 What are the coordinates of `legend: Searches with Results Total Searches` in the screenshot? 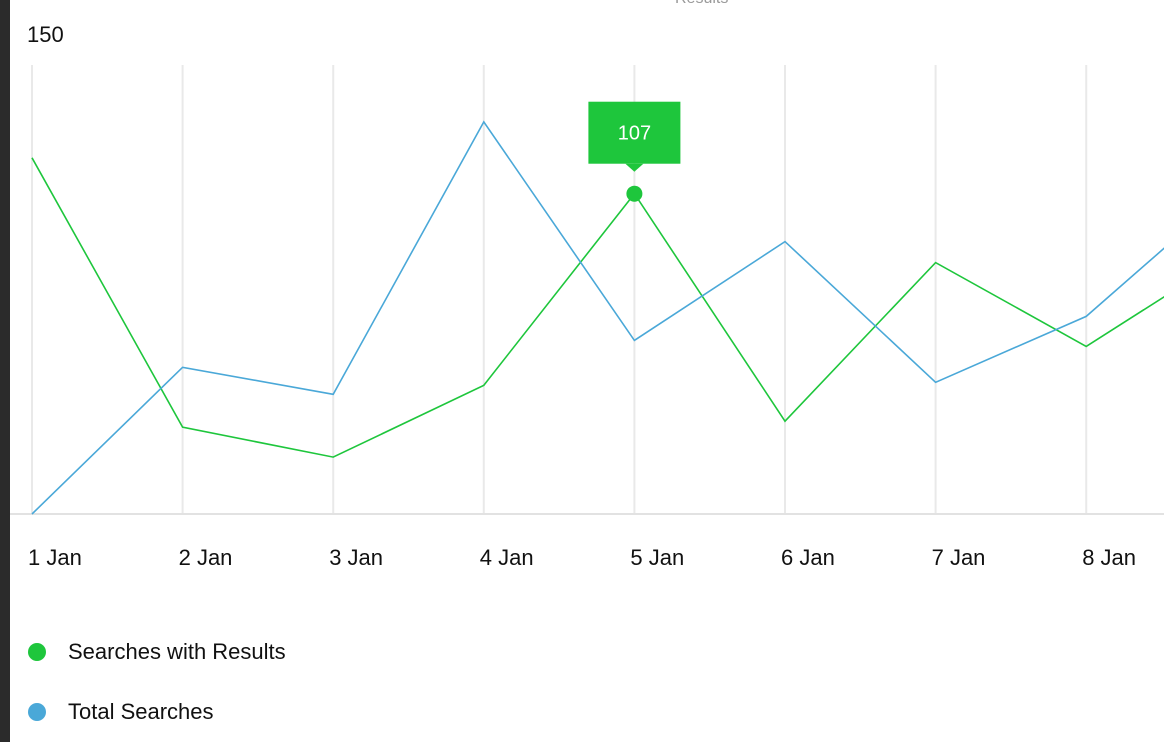 It's located at (157, 688).